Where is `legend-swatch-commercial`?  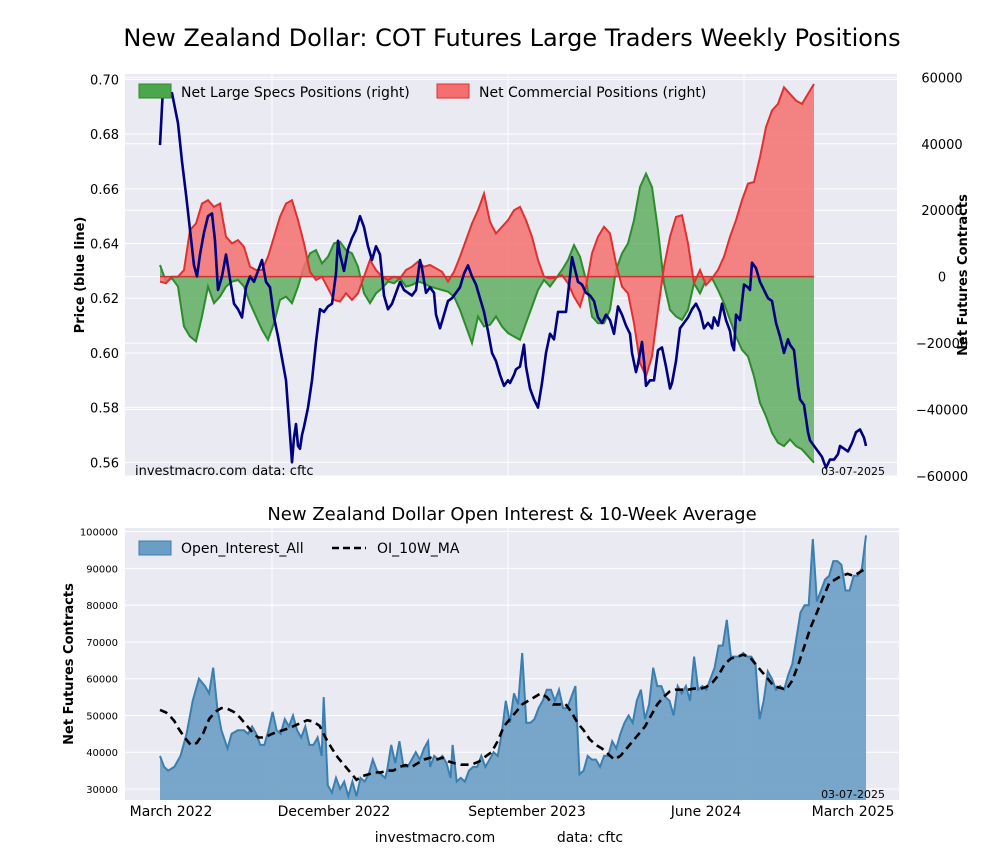 legend-swatch-commercial is located at coordinates (453, 91).